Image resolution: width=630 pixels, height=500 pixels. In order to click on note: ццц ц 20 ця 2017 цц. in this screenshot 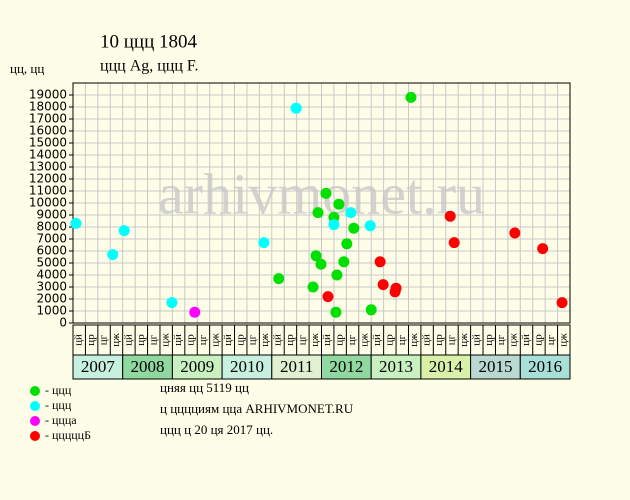, I will do `click(216, 429)`.